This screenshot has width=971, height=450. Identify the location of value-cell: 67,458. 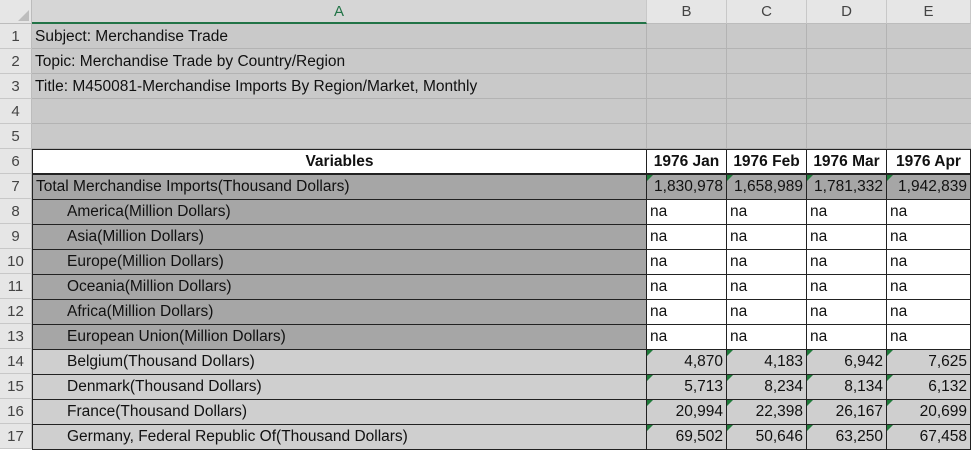
(928, 437).